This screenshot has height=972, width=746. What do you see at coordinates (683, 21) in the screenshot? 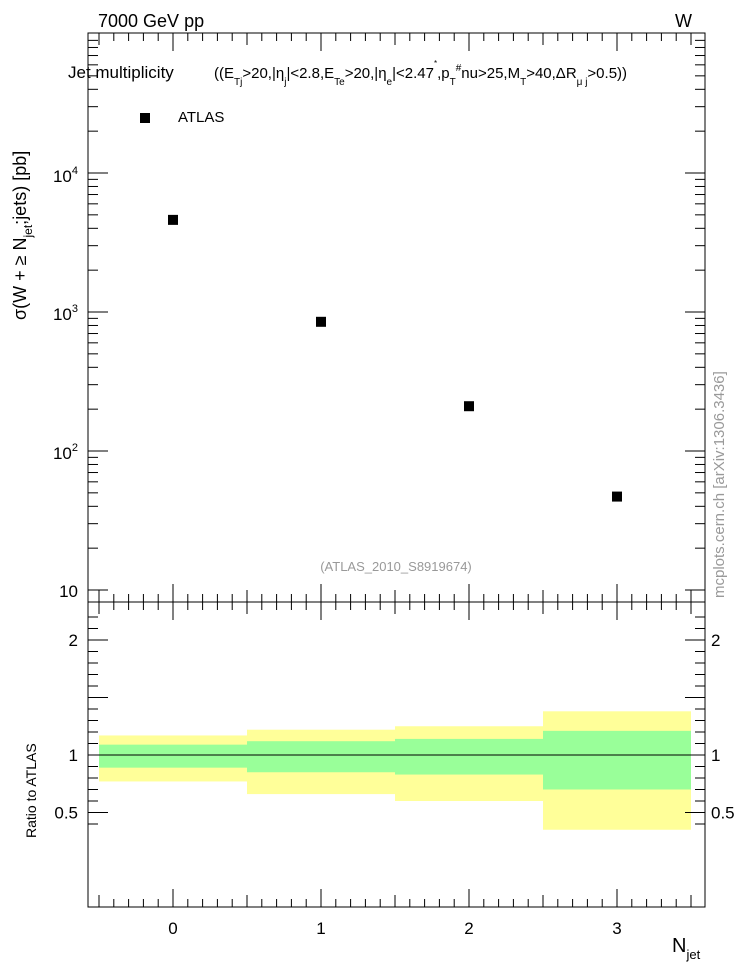
I see `process-label: W` at bounding box center [683, 21].